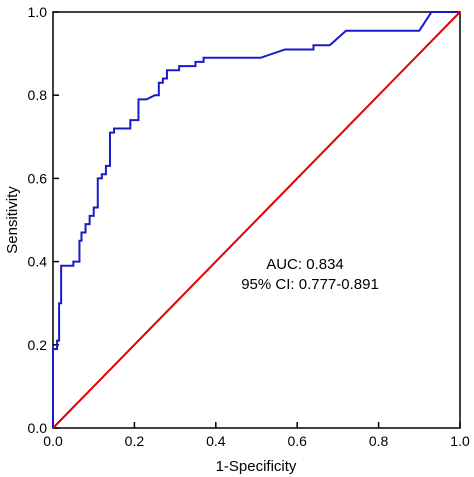 The width and height of the screenshot is (474, 477). Describe the element at coordinates (310, 284) in the screenshot. I see `ci-annotation: 95% CI: 0.777-0.891` at that location.